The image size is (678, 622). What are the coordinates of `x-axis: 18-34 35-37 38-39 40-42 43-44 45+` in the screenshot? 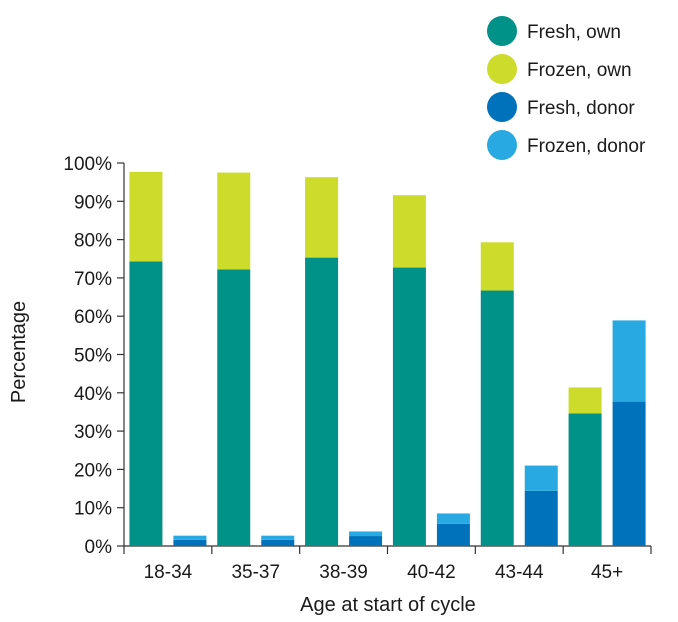 It's located at (387, 564).